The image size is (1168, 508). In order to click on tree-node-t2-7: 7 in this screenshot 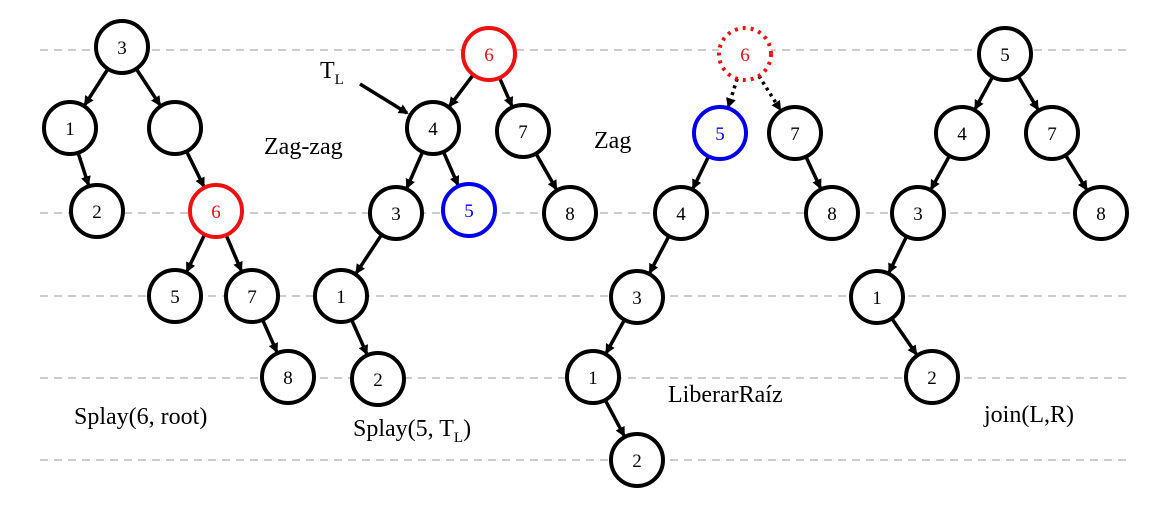, I will do `click(523, 131)`.